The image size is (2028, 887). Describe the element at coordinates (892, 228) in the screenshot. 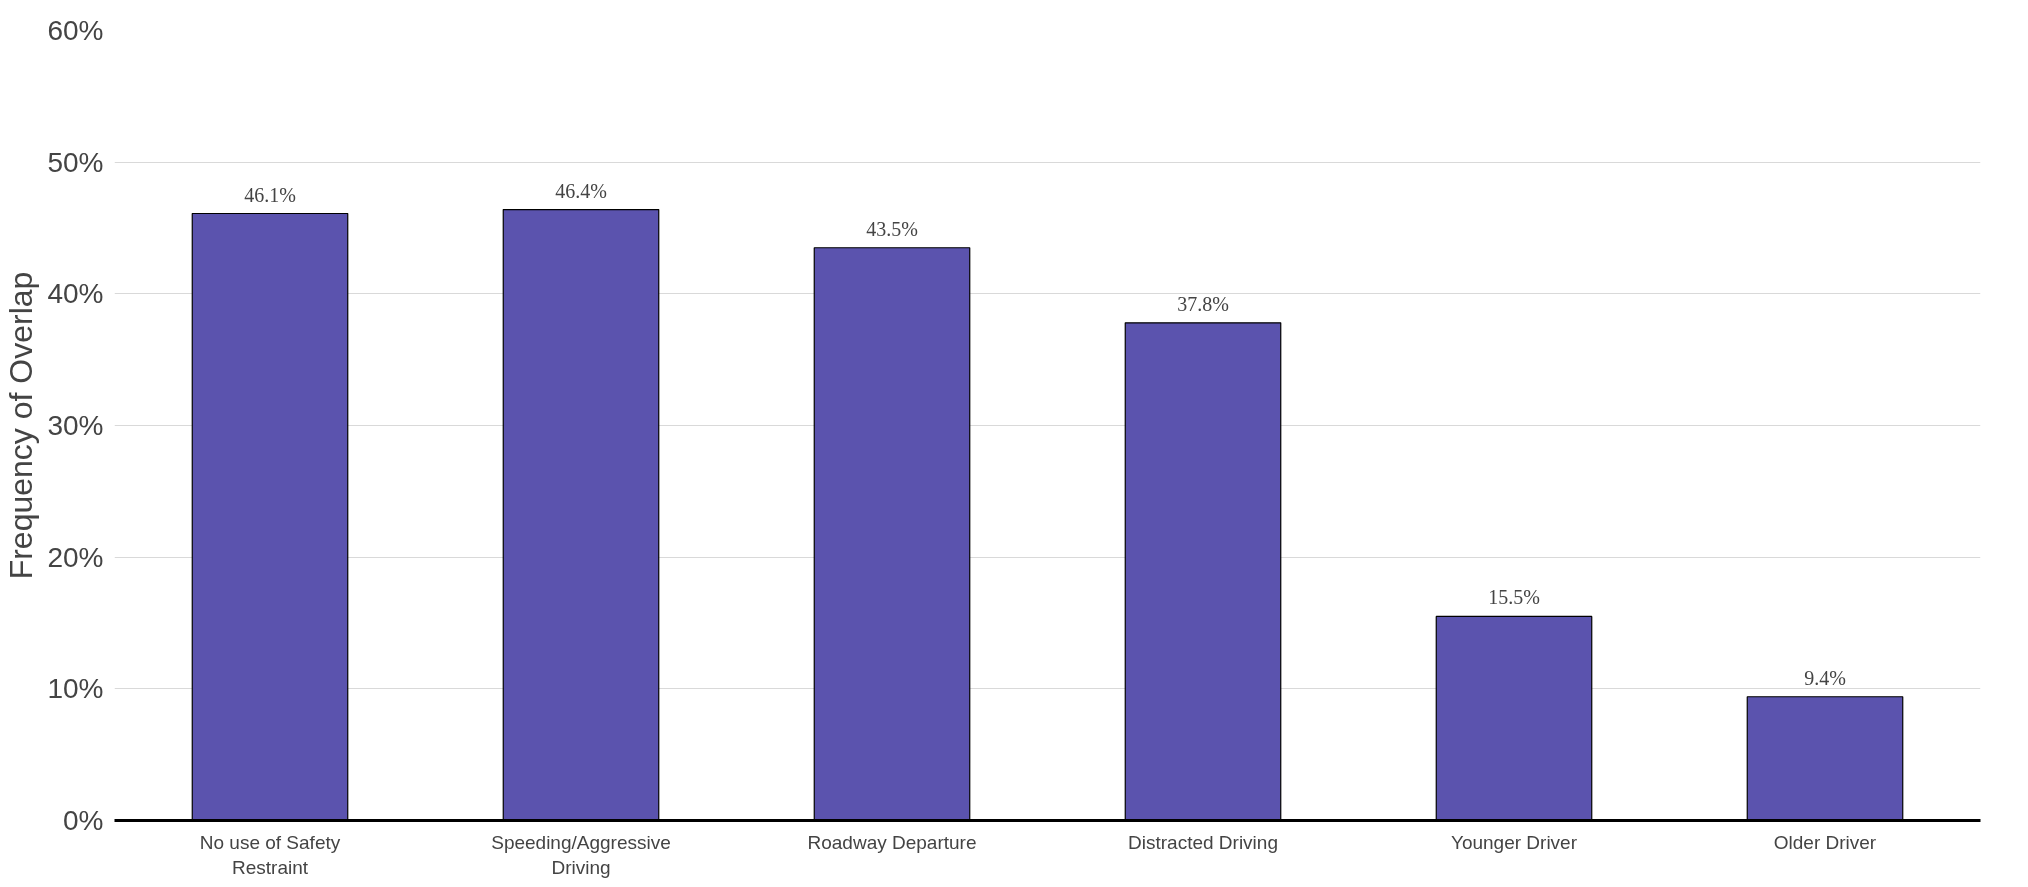

I see `data-label: 43.5%` at that location.